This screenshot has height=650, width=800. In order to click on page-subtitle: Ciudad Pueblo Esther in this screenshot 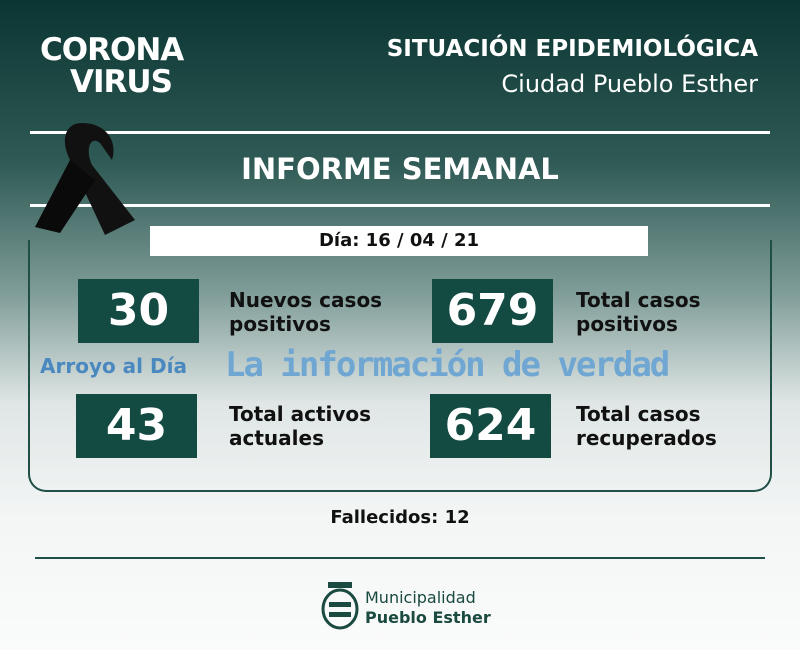, I will do `click(629, 84)`.